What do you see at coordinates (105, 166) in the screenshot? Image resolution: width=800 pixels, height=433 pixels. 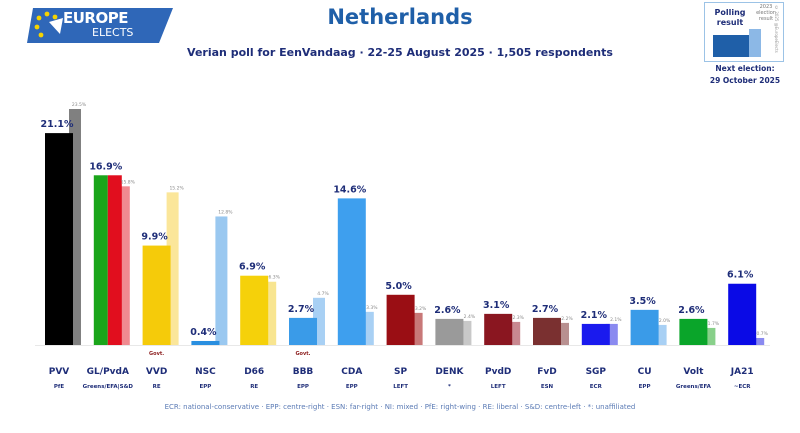 I see `poll-value-label: 16.9%` at bounding box center [105, 166].